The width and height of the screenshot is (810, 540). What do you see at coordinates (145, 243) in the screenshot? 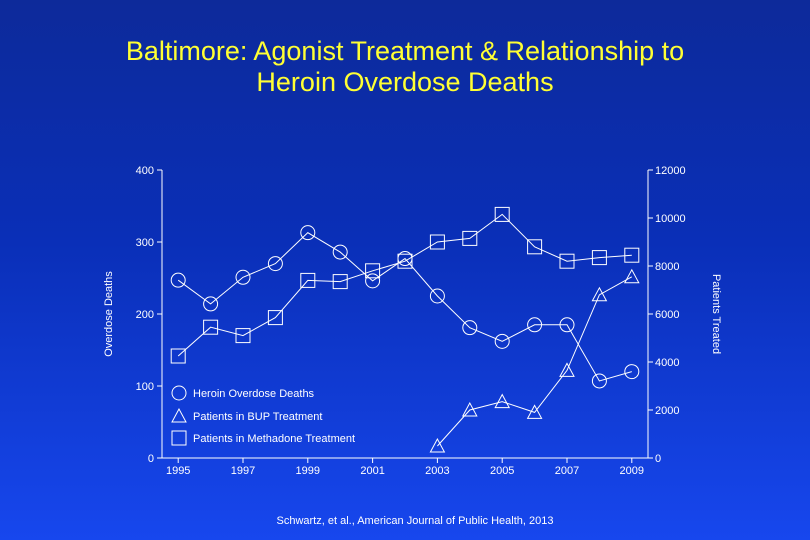
I see `left-y-tick-label: 300` at bounding box center [145, 243].